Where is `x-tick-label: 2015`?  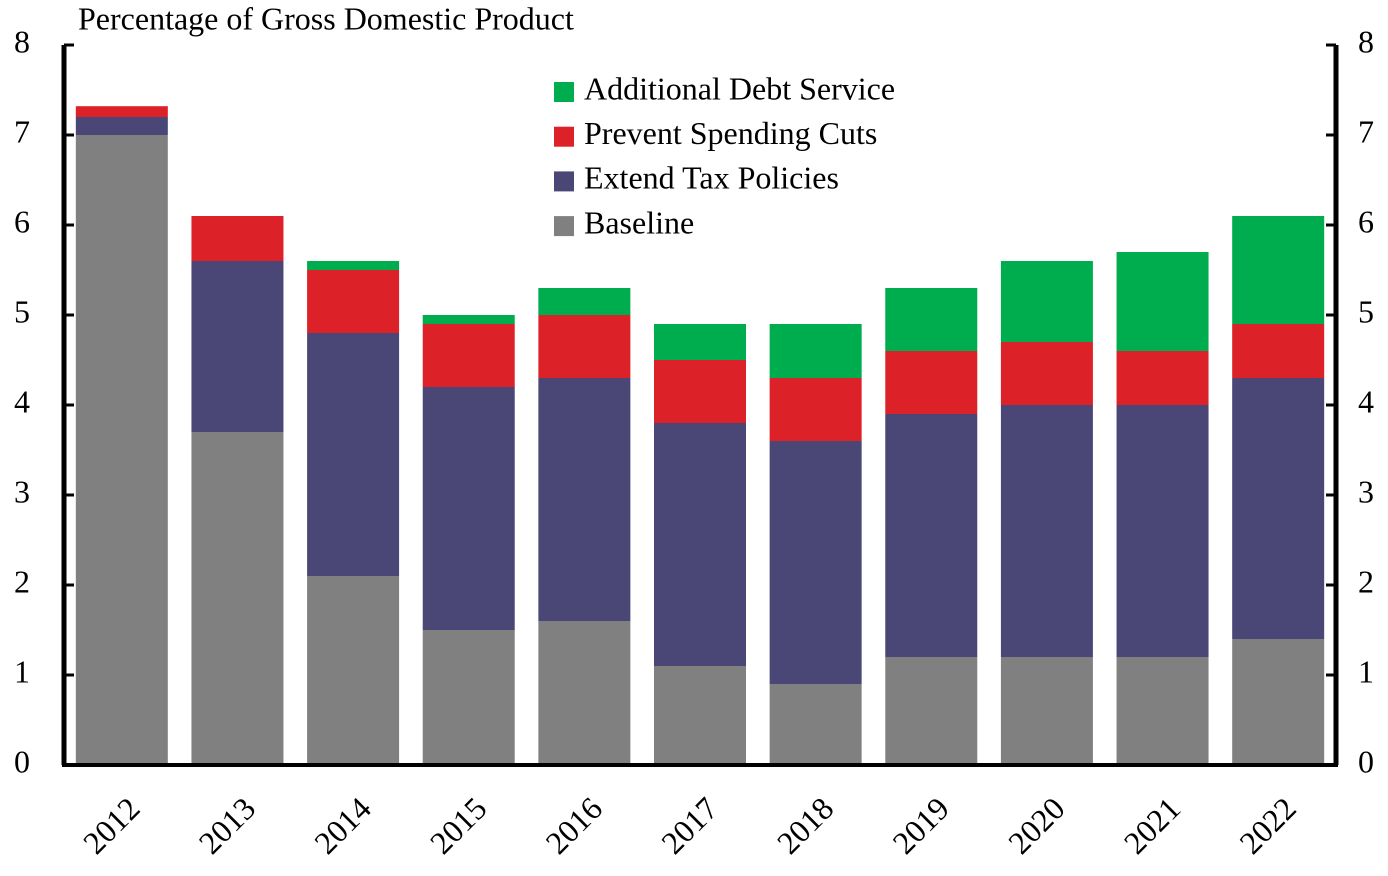 x-tick-label: 2015 is located at coordinates (458, 825).